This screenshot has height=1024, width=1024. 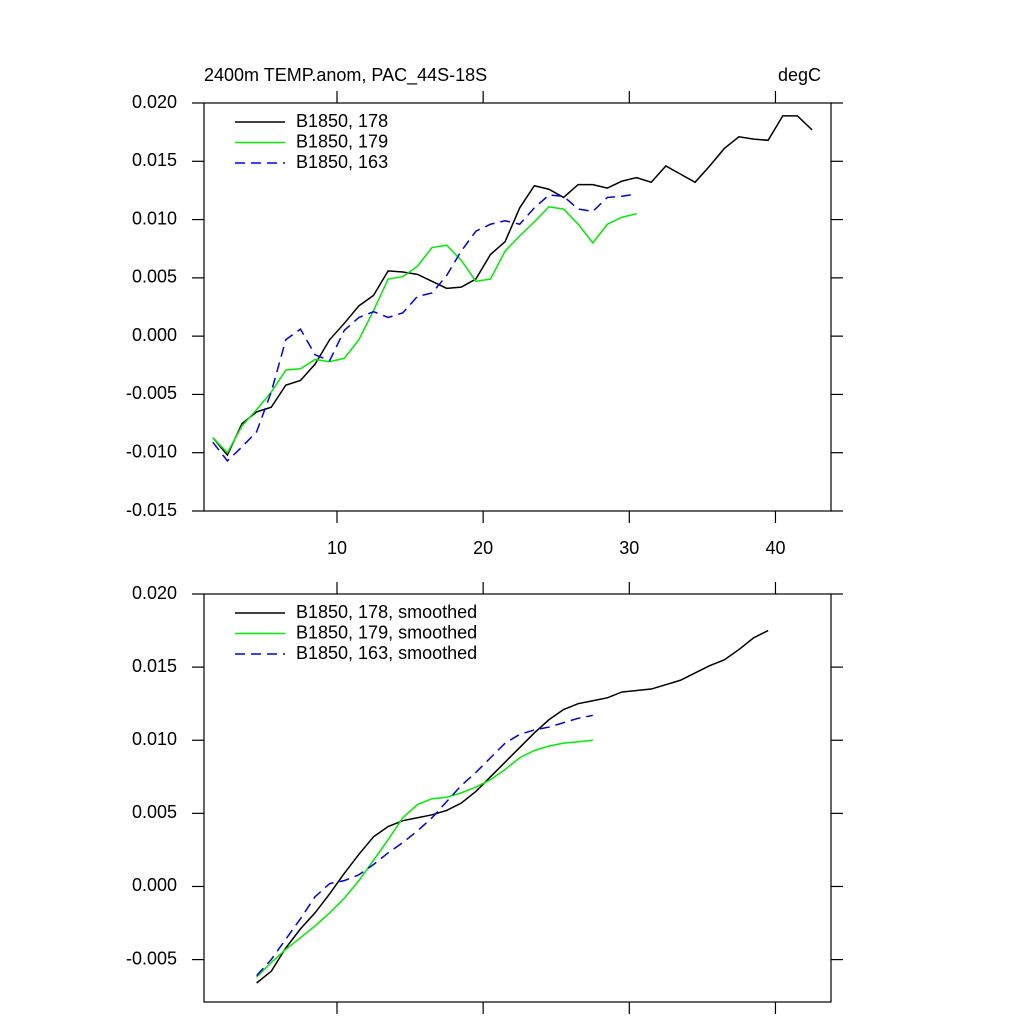 What do you see at coordinates (342, 121) in the screenshot?
I see `legend-label: B1850, 178` at bounding box center [342, 121].